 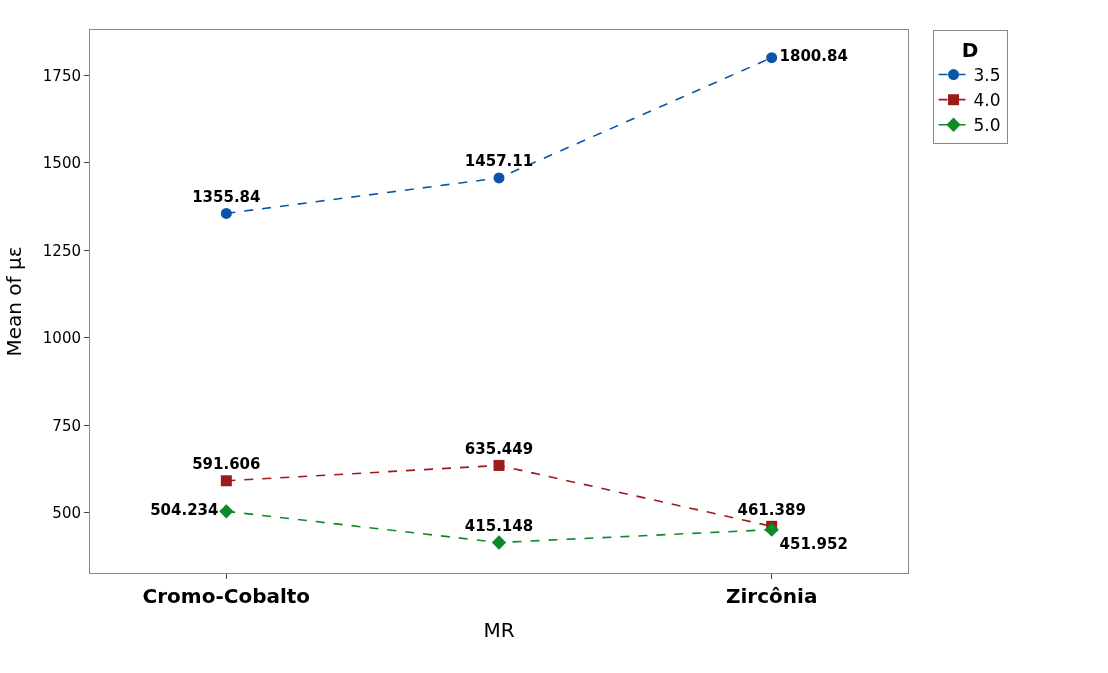 I want to click on y-tick-label: 1000, so click(x=61, y=338).